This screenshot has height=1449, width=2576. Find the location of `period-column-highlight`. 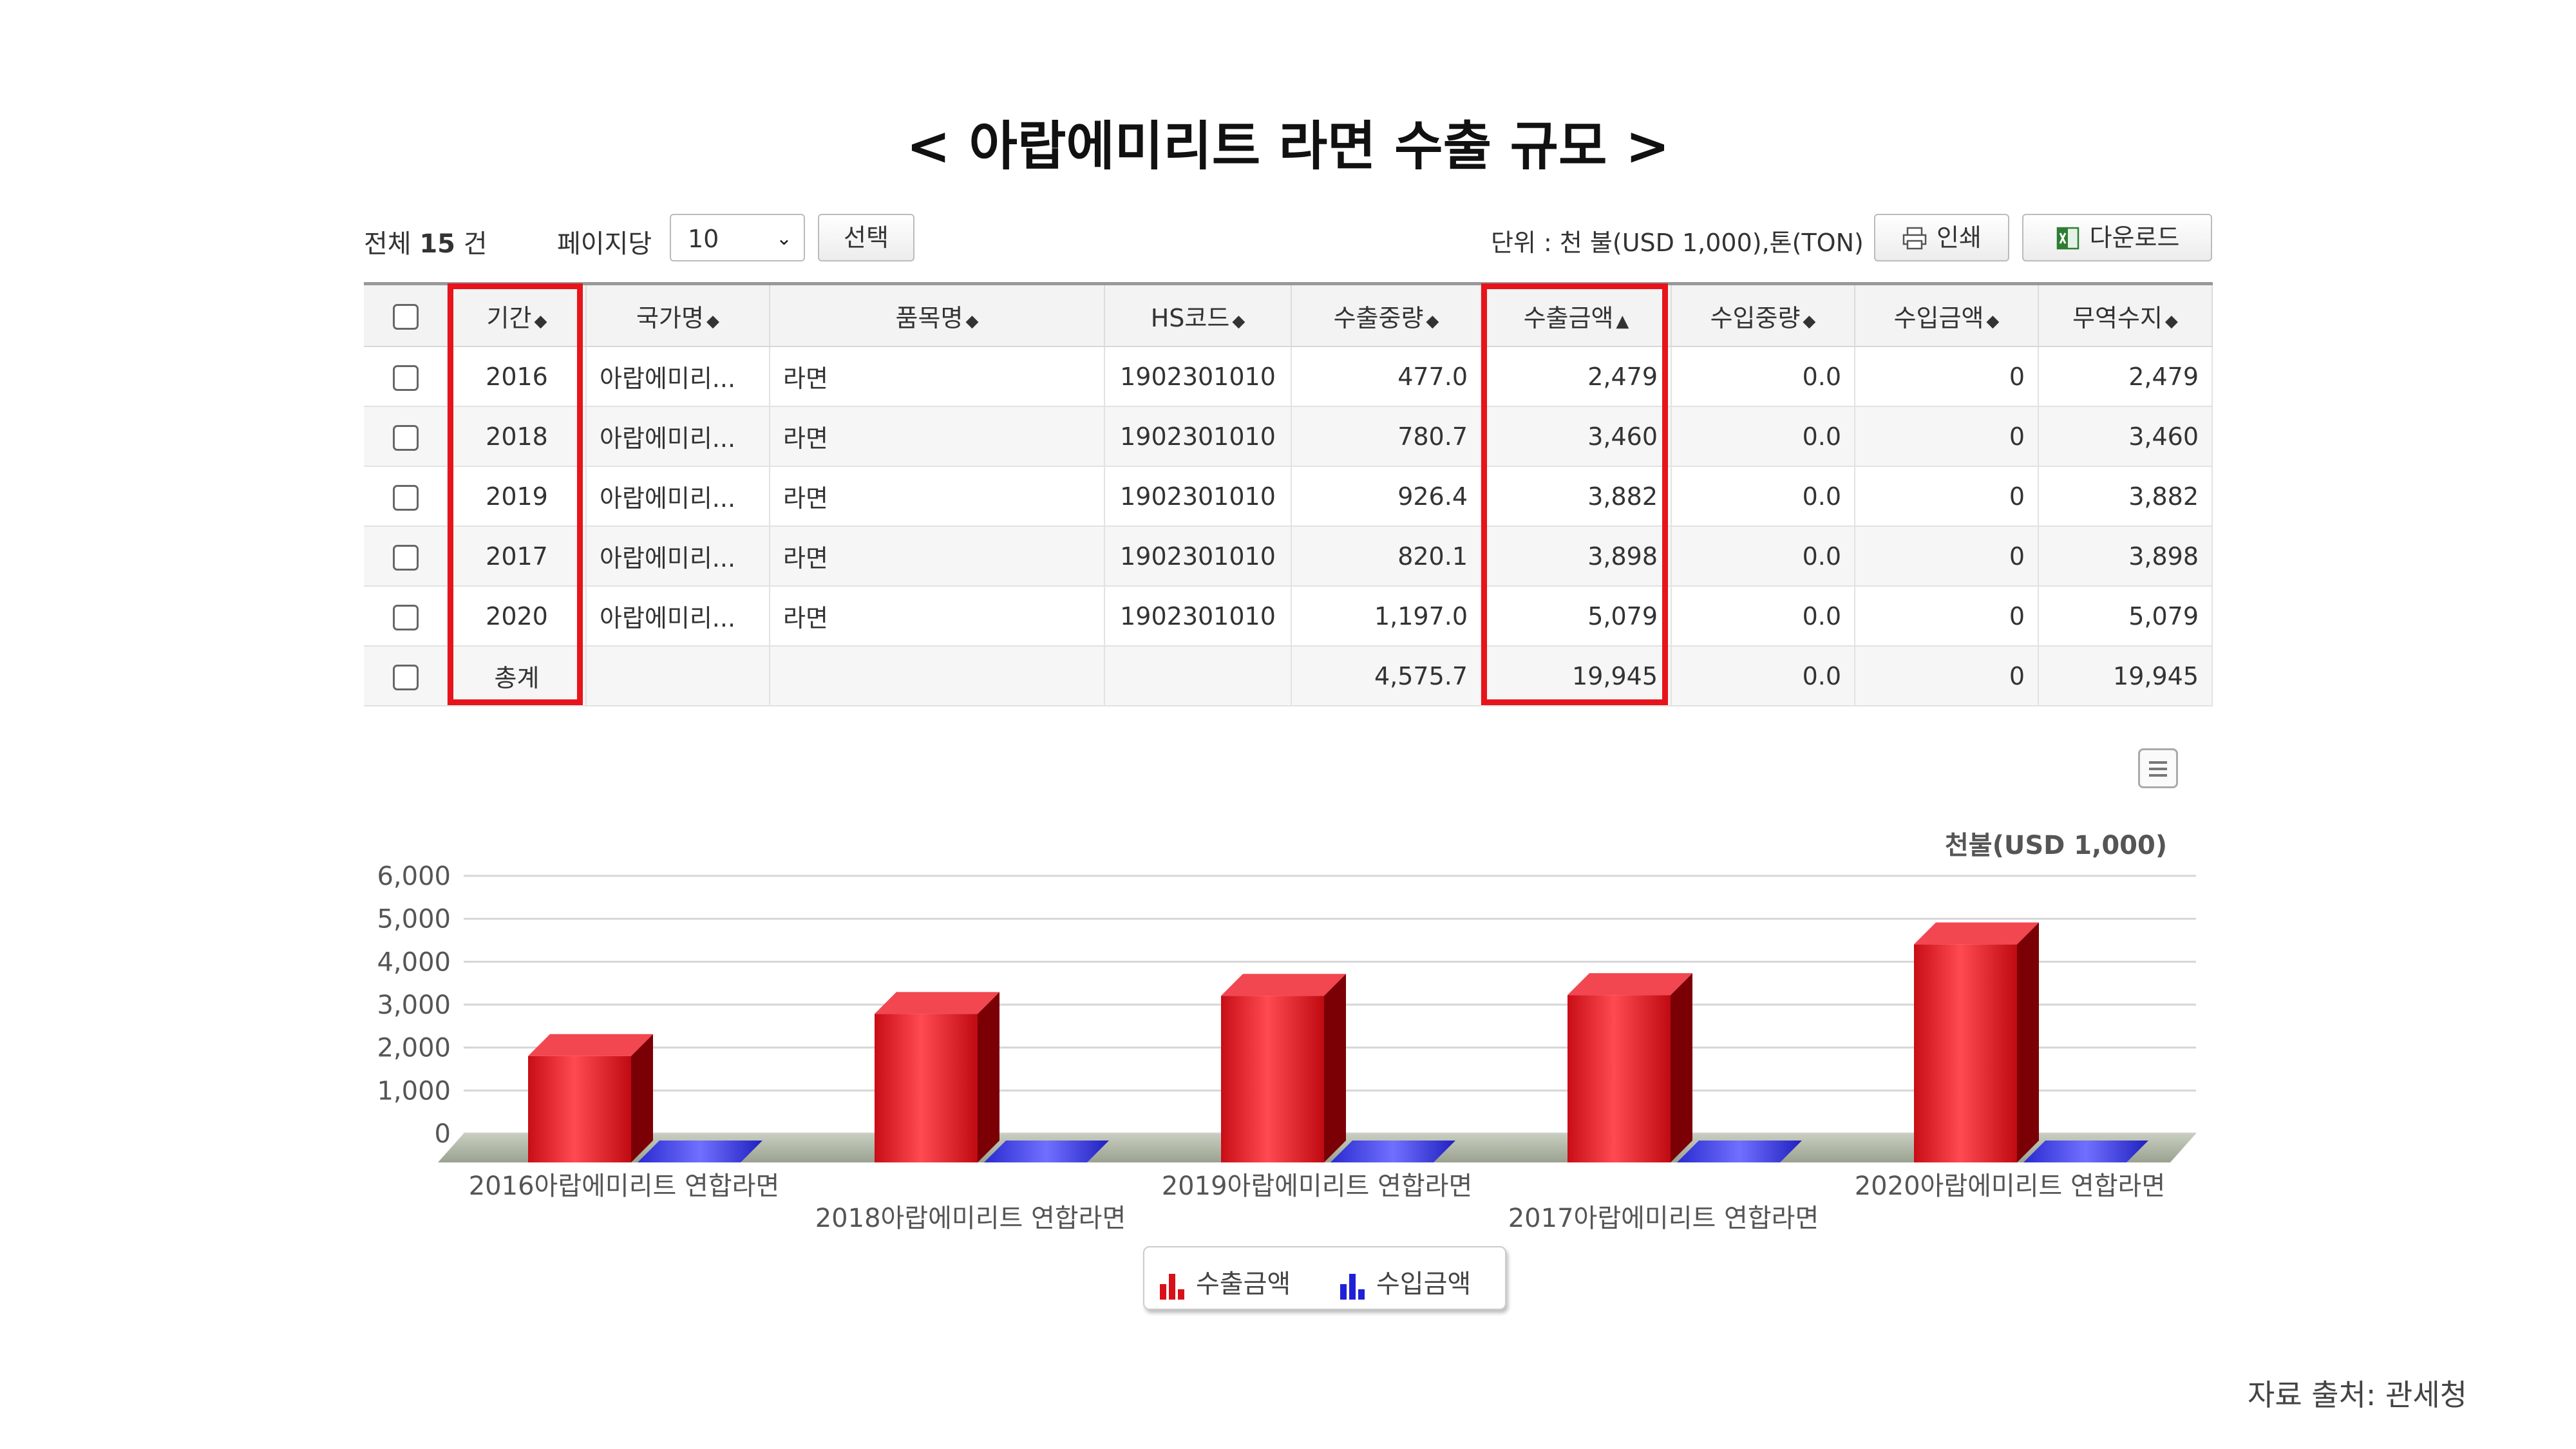

period-column-highlight is located at coordinates (515, 494).